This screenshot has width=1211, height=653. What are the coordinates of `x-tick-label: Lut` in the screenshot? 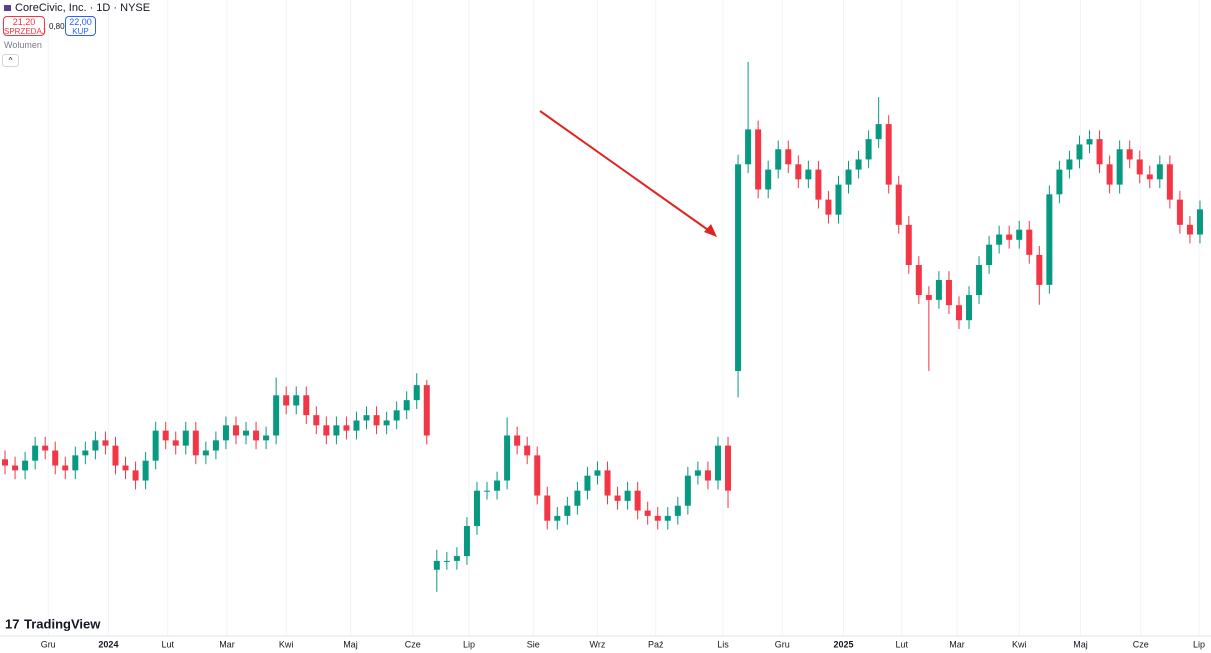 It's located at (901, 644).